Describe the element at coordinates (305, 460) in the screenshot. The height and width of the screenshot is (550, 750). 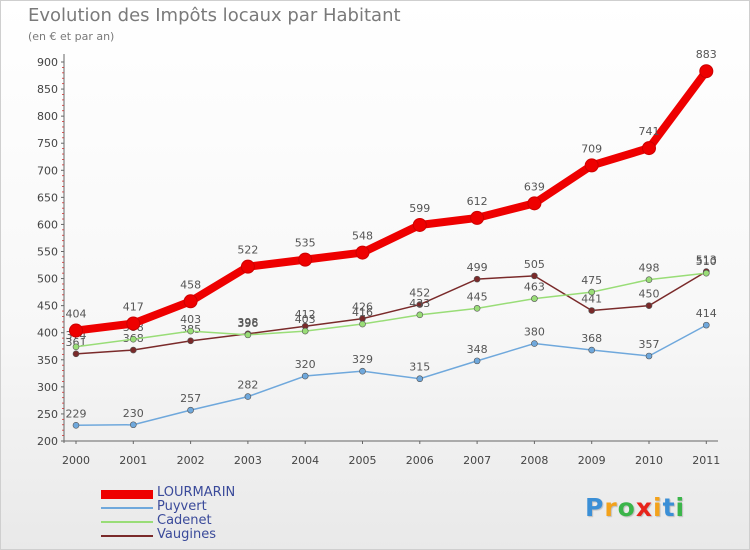
I see `x-tick-label-2004: 2004` at that location.